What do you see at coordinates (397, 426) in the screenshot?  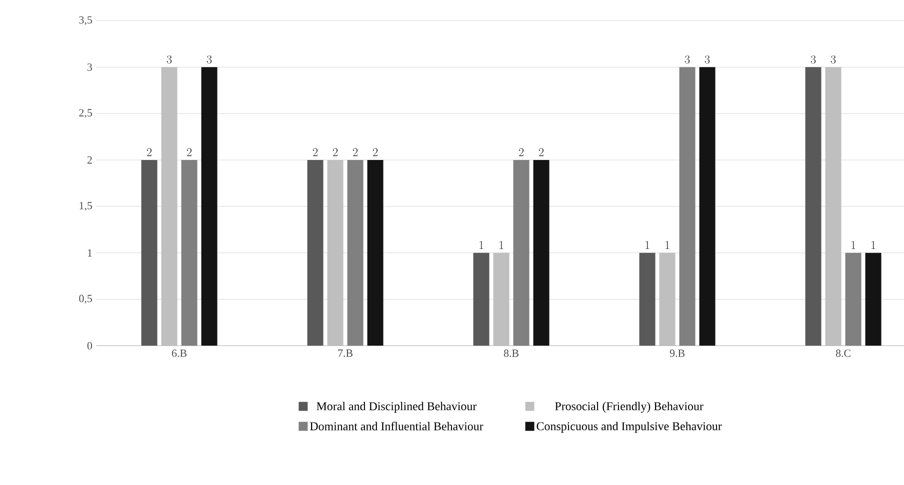 I see `legend-label: Dominant and Influential Behaviour` at bounding box center [397, 426].